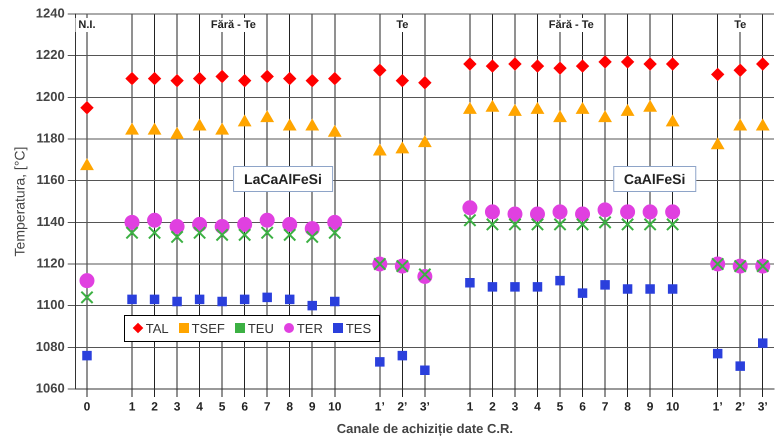 This screenshot has height=445, width=784. I want to click on y-tick-label: 1220, so click(50, 54).